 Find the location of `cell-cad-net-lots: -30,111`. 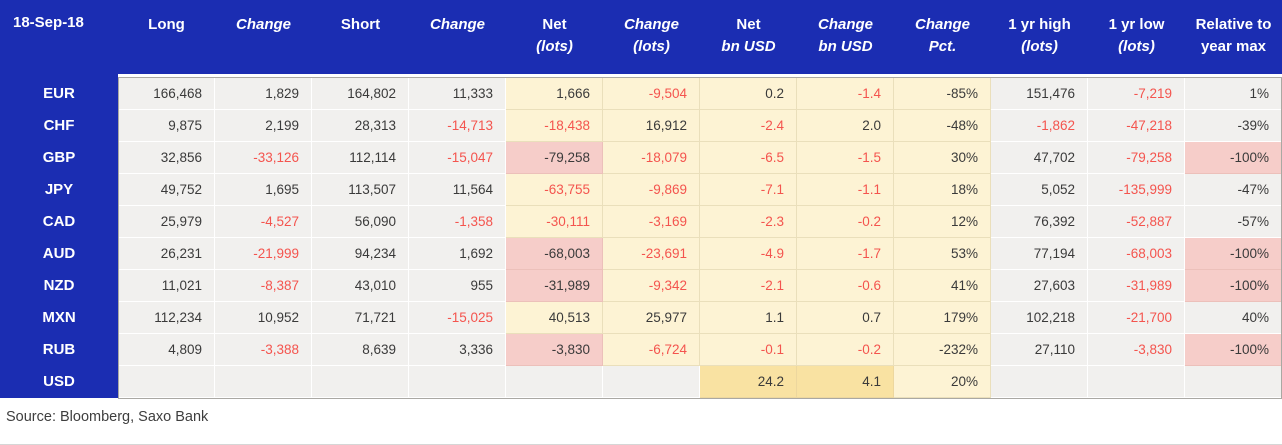

cell-cad-net-lots: -30,111 is located at coordinates (554, 222).